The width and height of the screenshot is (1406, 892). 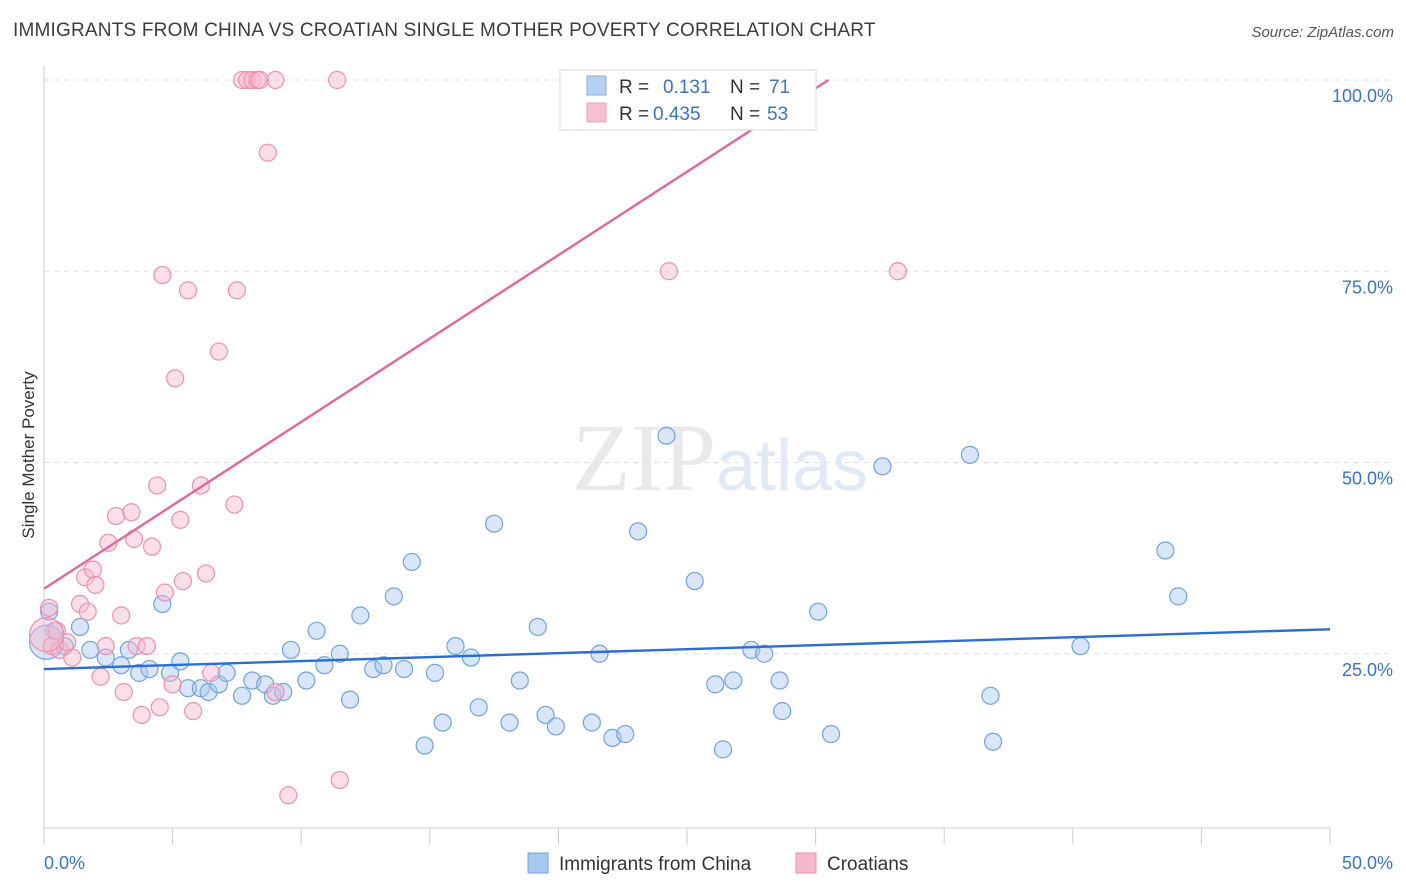 What do you see at coordinates (596, 85) in the screenshot?
I see `legend-swatch-china` at bounding box center [596, 85].